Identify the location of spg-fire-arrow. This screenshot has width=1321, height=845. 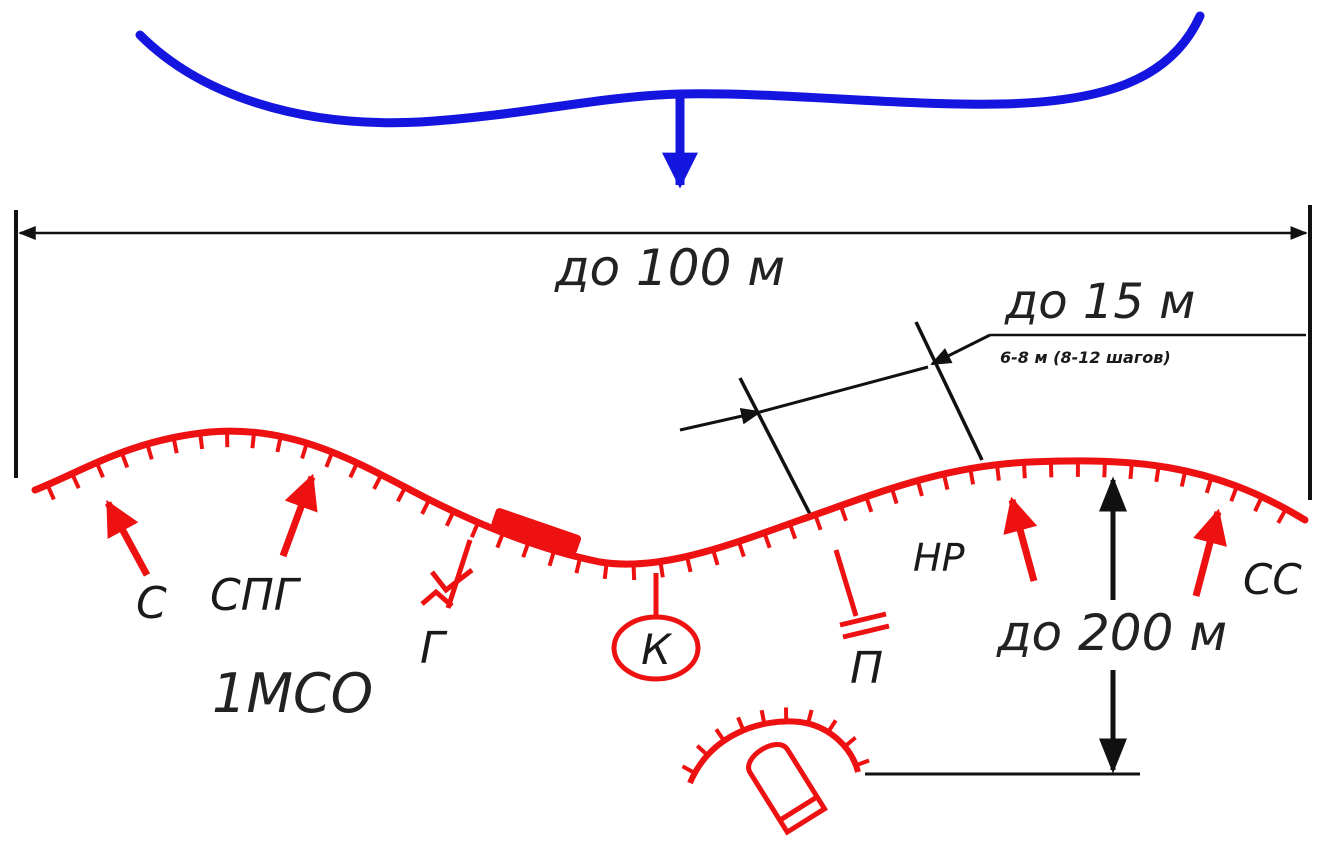
(298, 515).